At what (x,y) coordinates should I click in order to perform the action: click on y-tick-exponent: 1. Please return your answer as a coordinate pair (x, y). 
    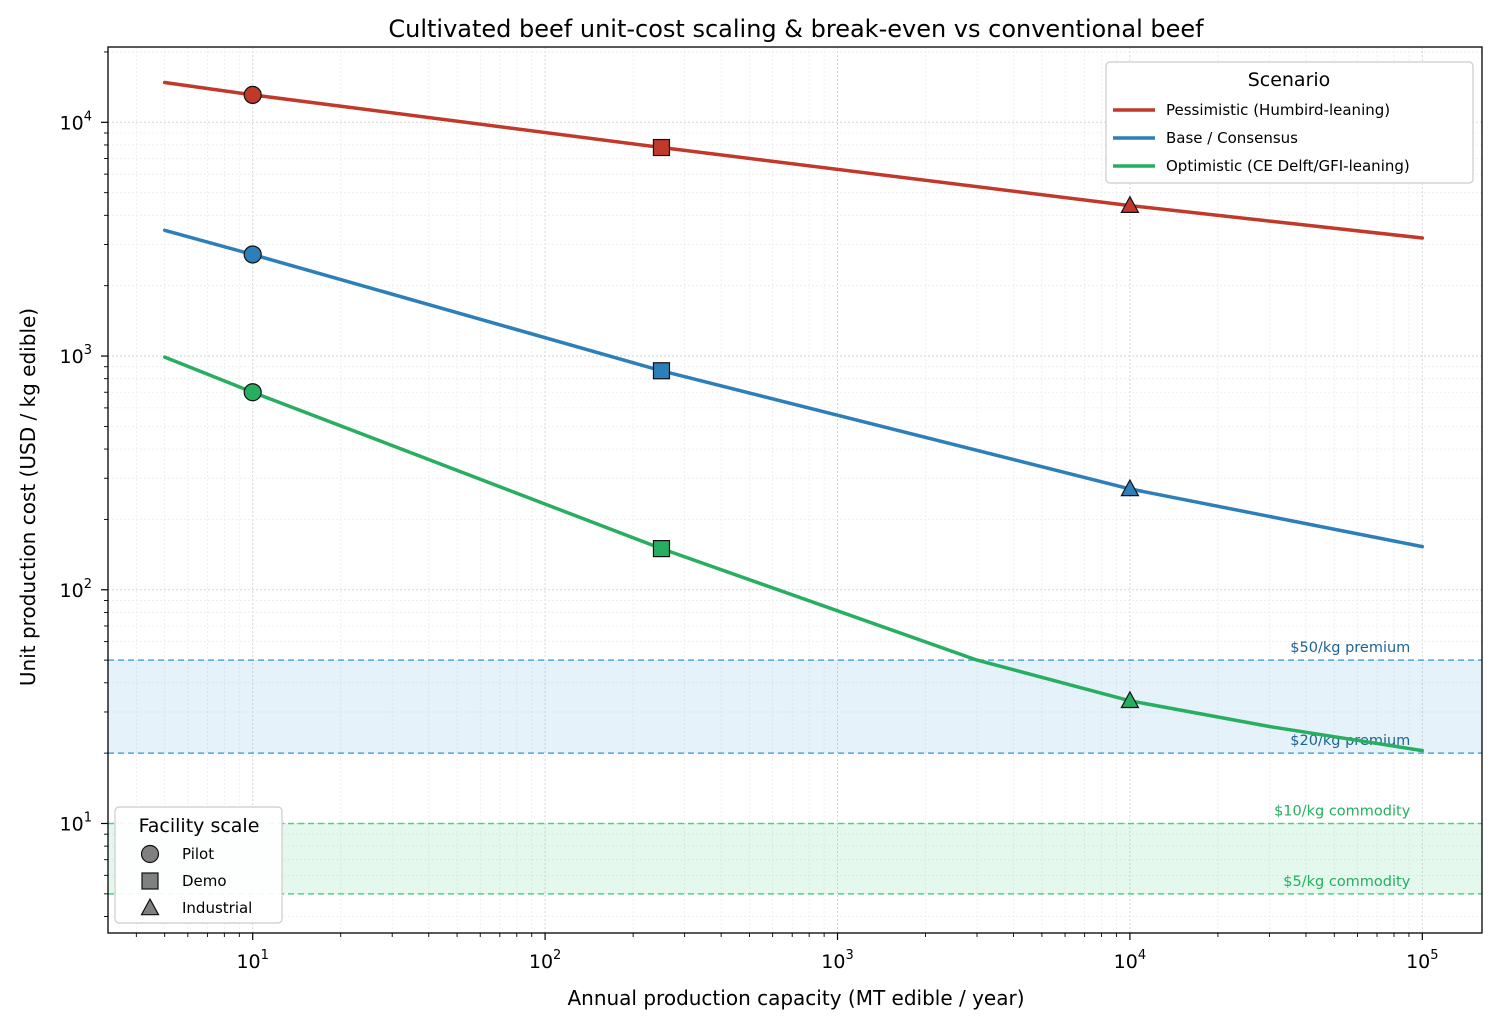
    Looking at the image, I should click on (88, 817).